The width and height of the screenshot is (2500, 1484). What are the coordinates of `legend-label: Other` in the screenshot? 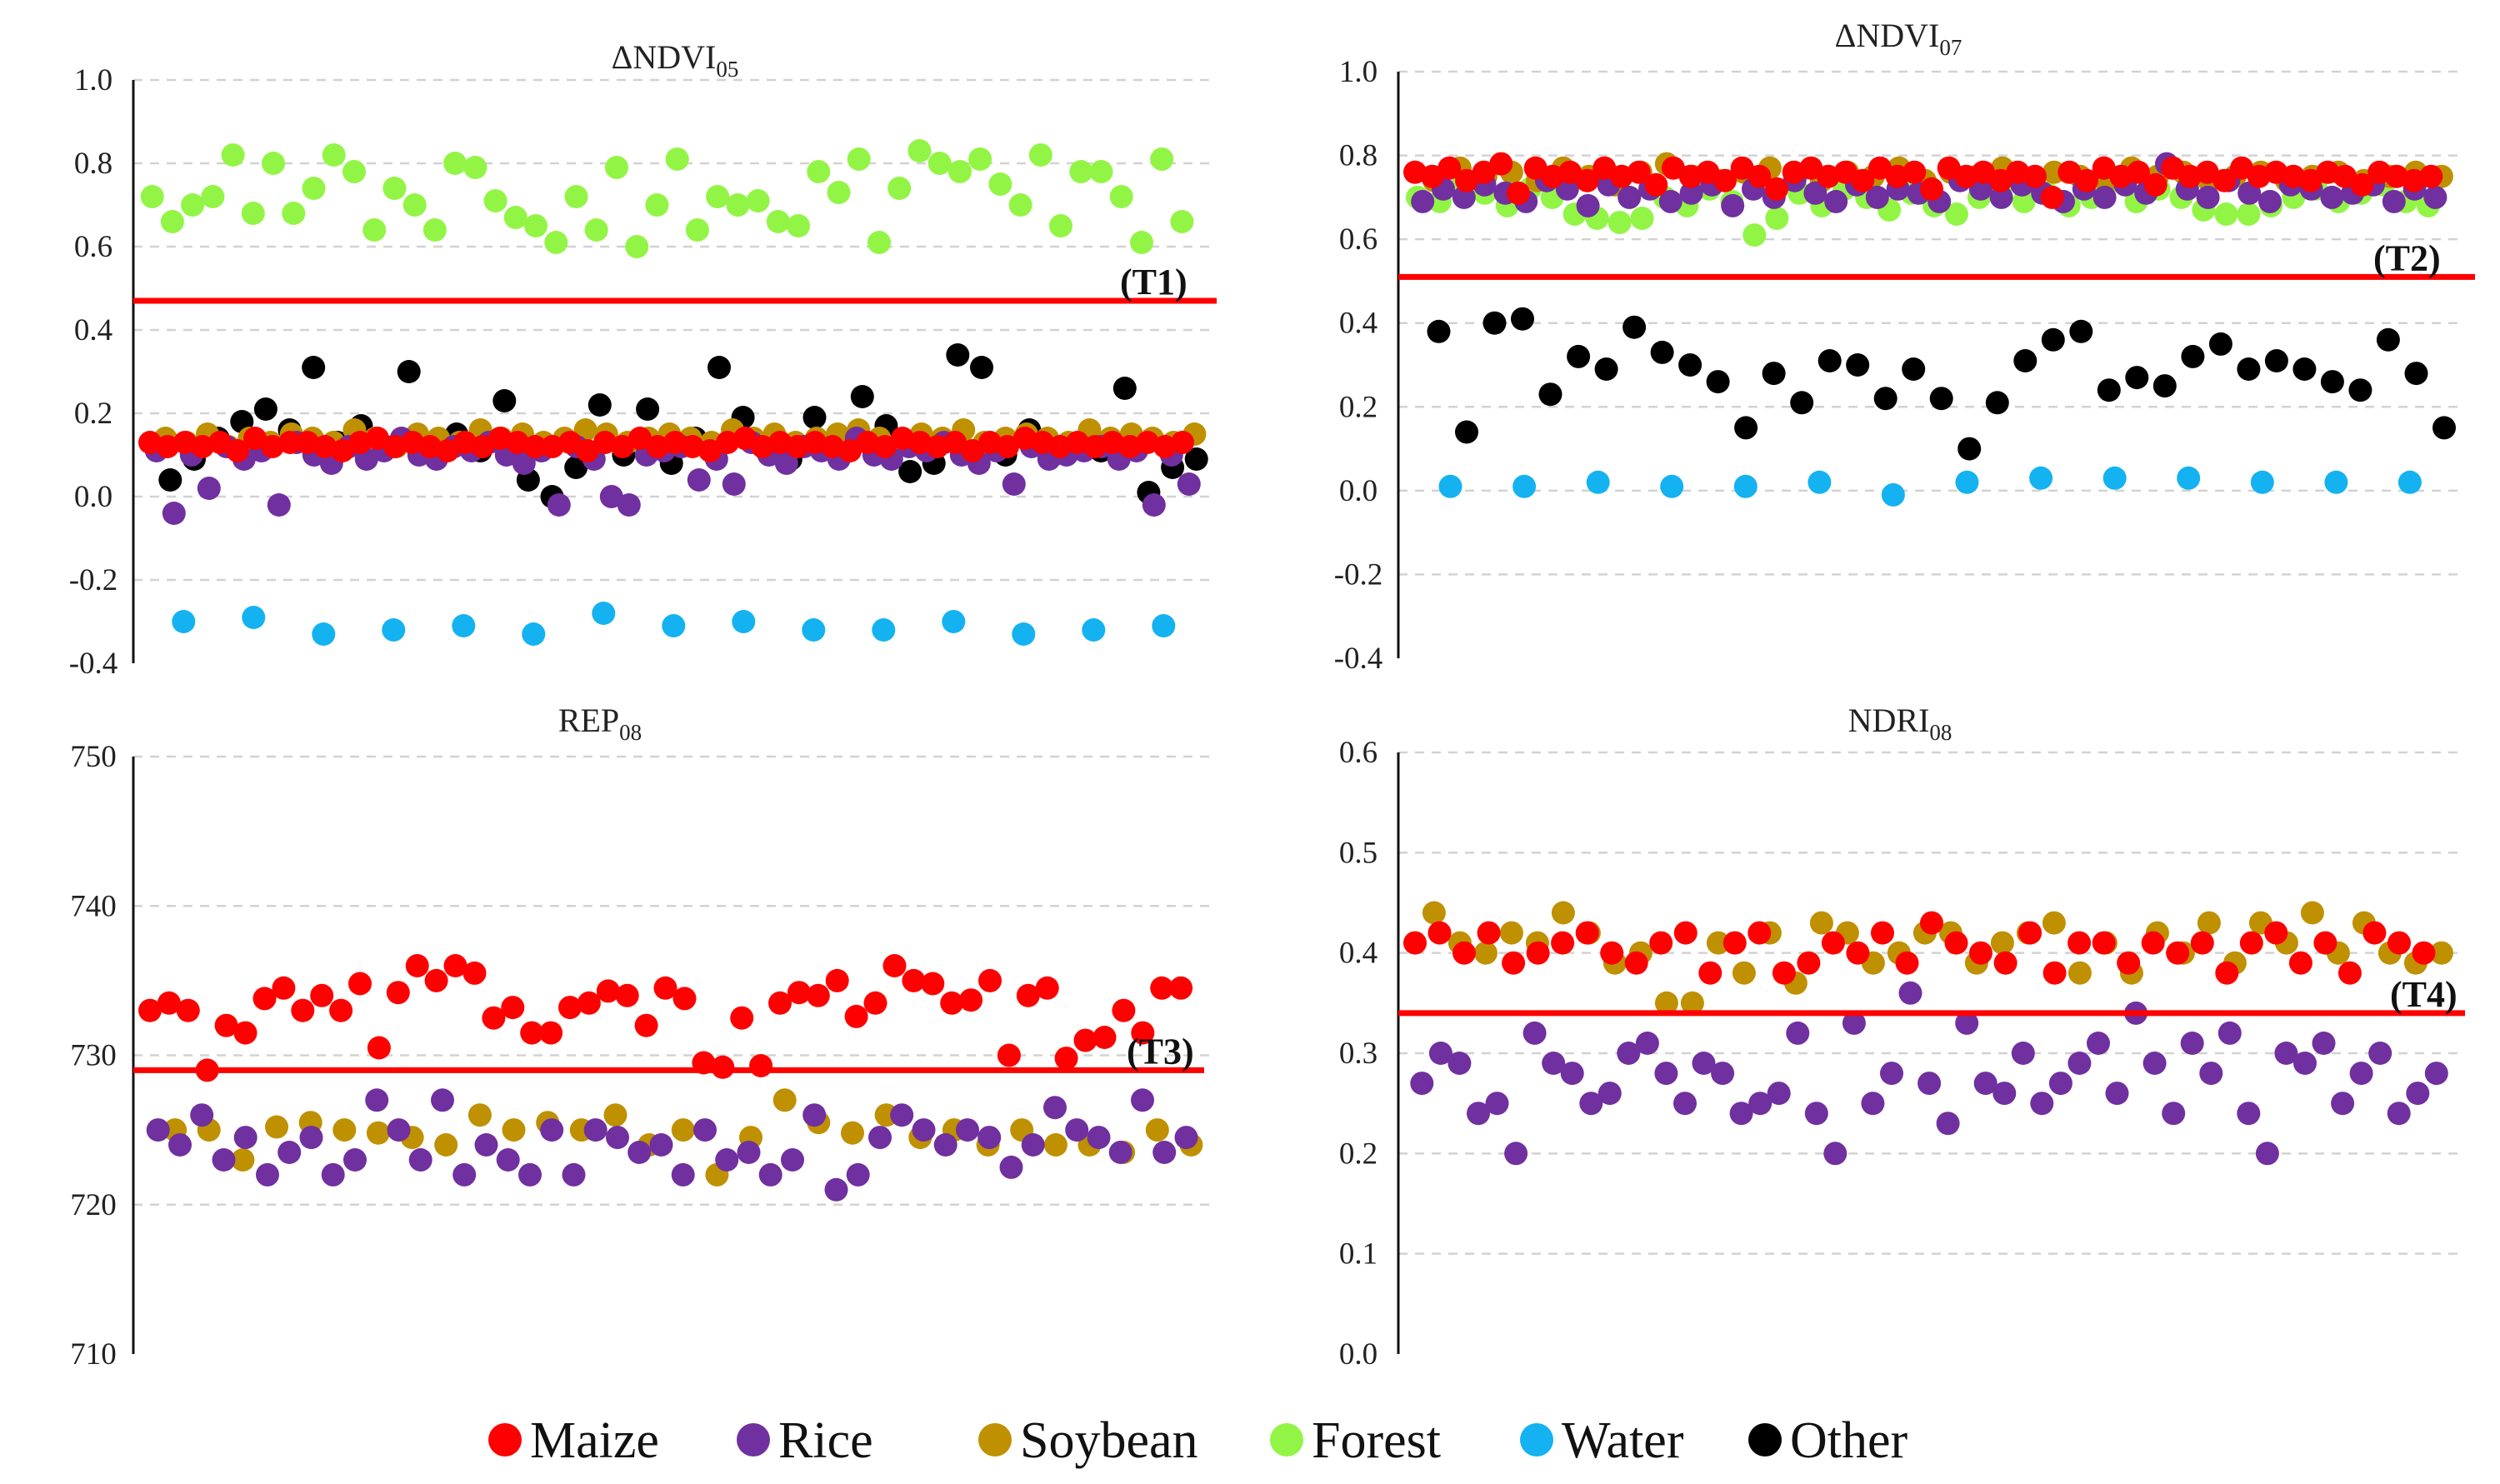 It's located at (1849, 1440).